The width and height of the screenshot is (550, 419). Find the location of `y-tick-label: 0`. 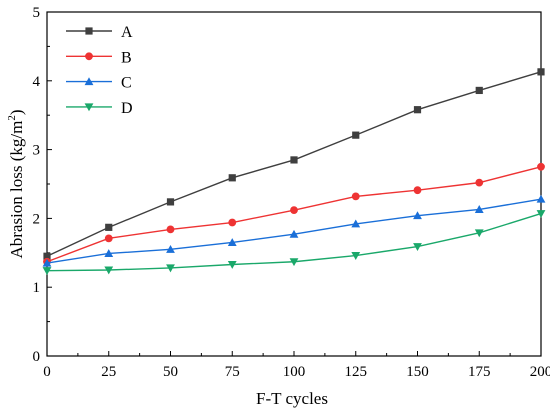

y-tick-label: 0 is located at coordinates (37, 357).